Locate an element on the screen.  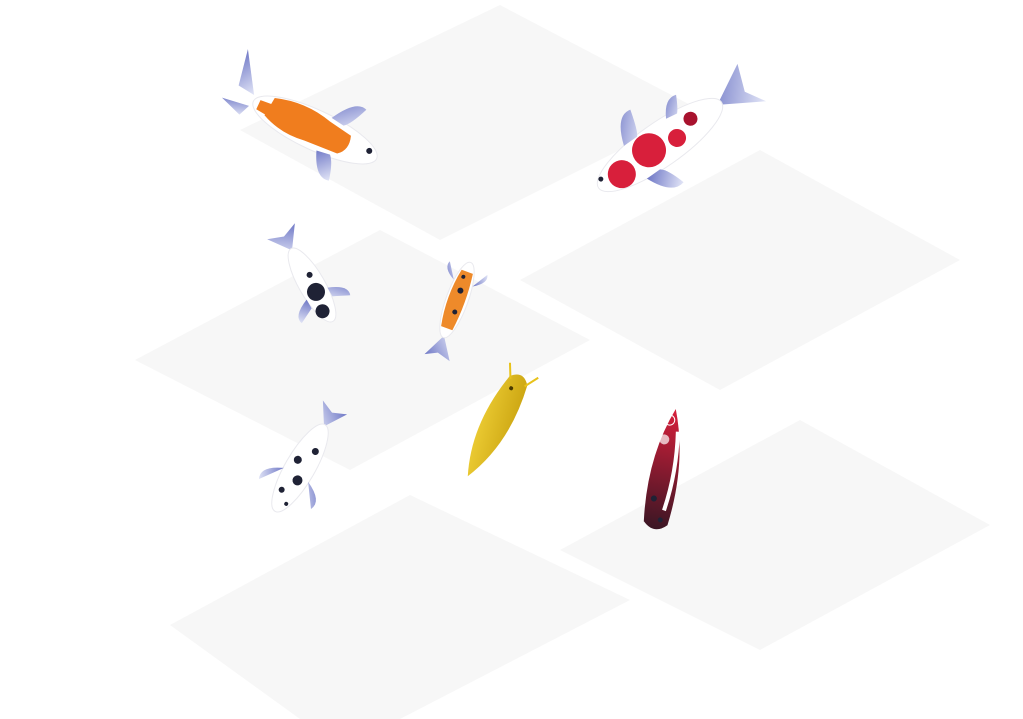
koi-red-spots is located at coordinates (681, 128).